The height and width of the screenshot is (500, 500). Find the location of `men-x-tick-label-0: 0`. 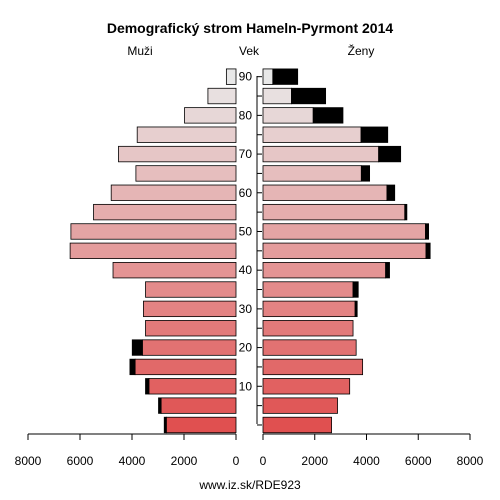

men-x-tick-label-0: 0 is located at coordinates (236, 461).